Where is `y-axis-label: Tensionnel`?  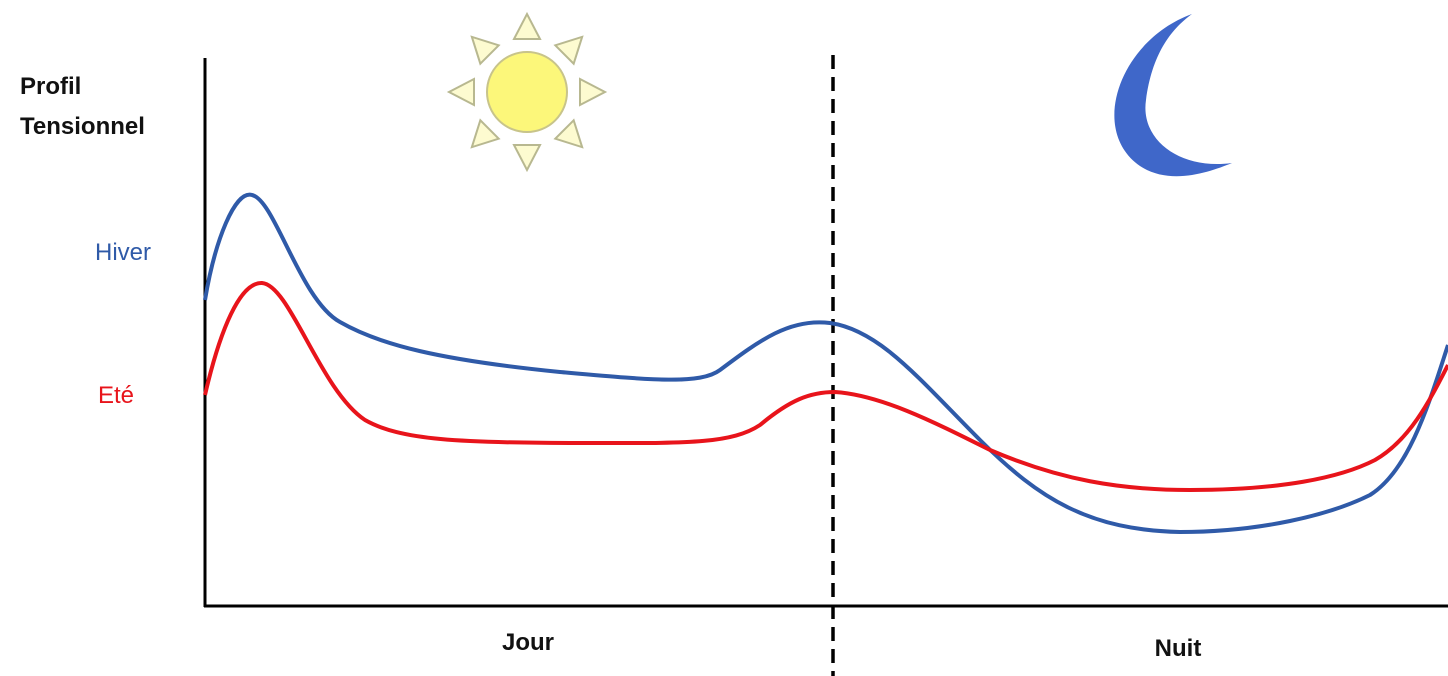
y-axis-label: Tensionnel is located at coordinates (82, 126).